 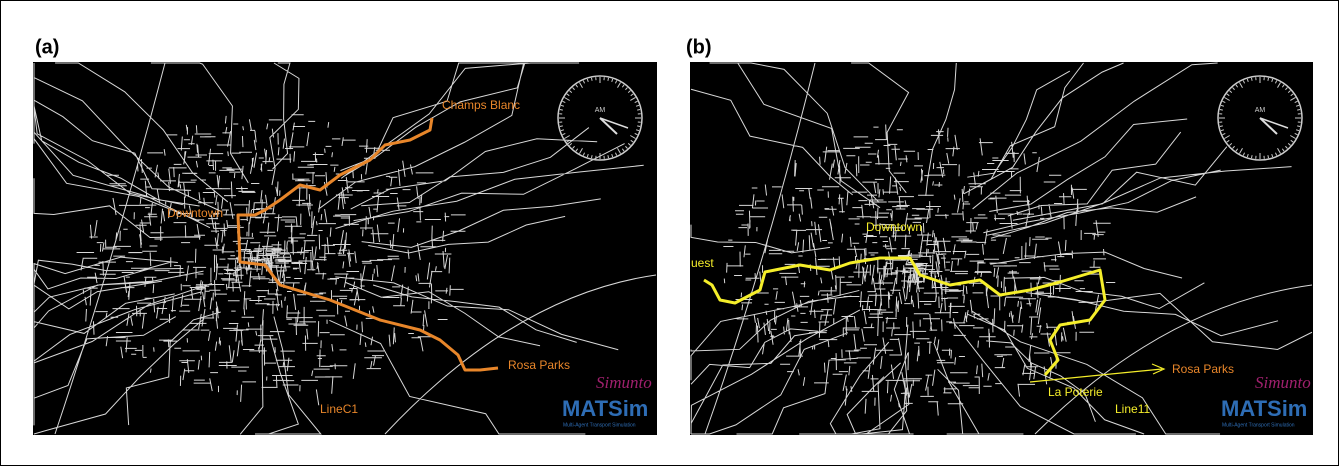 What do you see at coordinates (1075, 392) in the screenshot?
I see `place-label: La Poterie` at bounding box center [1075, 392].